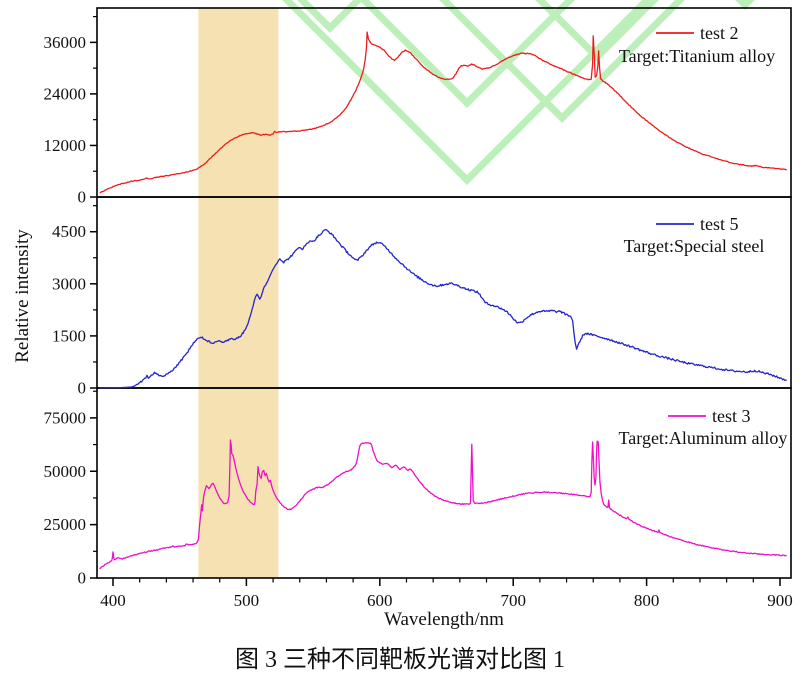 The height and width of the screenshot is (696, 802). What do you see at coordinates (513, 600) in the screenshot?
I see `x-tick-label: 700` at bounding box center [513, 600].